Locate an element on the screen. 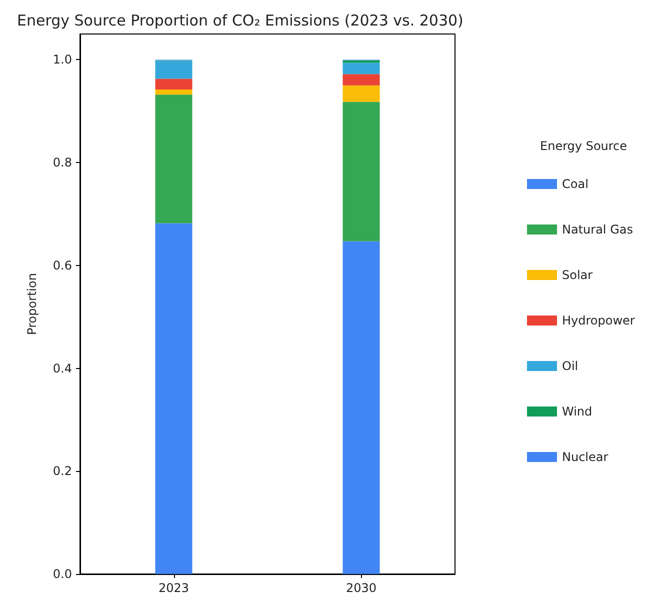 The width and height of the screenshot is (649, 597). legend-label: Hydropower is located at coordinates (598, 321).